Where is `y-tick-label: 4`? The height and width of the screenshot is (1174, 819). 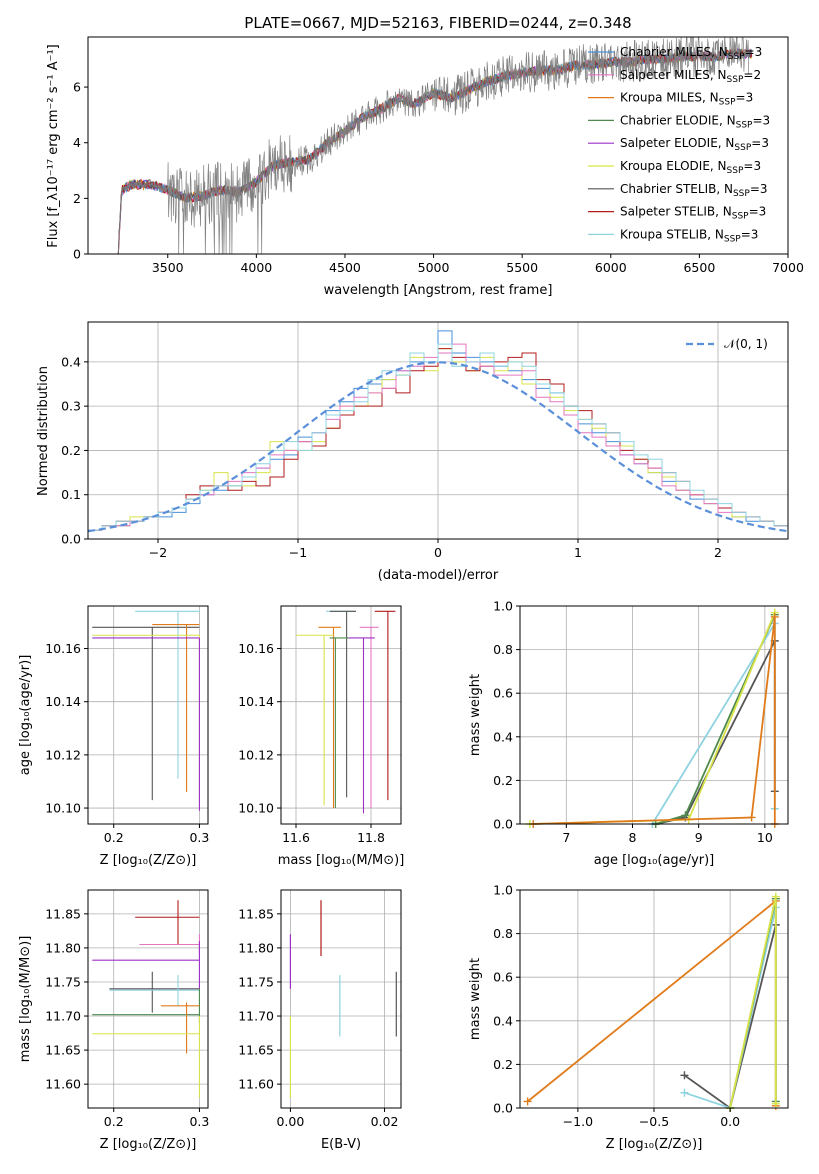 y-tick-label: 4 is located at coordinates (77, 142).